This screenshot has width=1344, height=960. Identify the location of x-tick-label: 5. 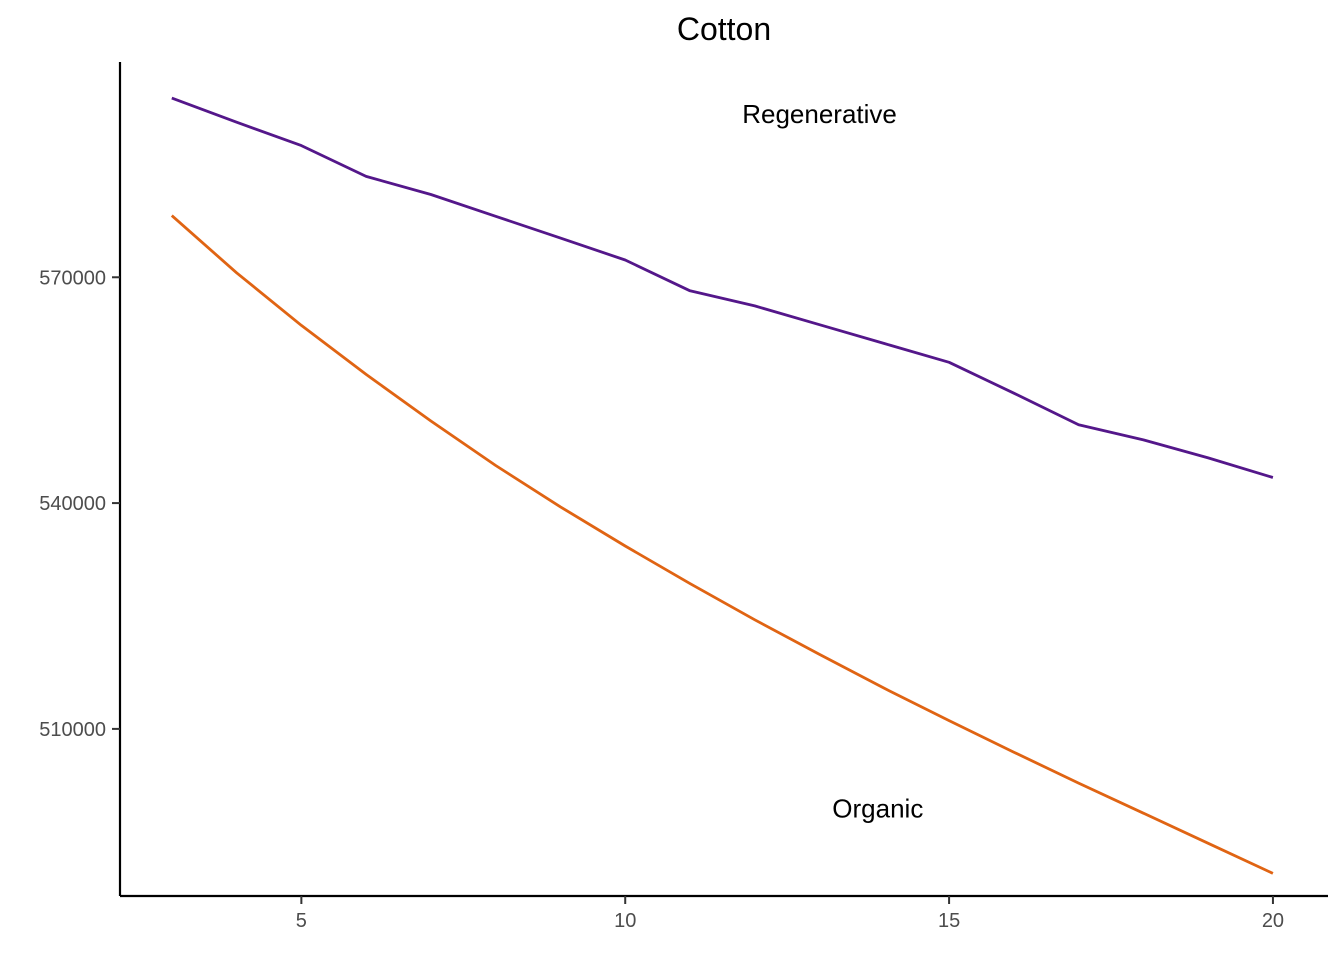
(301, 921).